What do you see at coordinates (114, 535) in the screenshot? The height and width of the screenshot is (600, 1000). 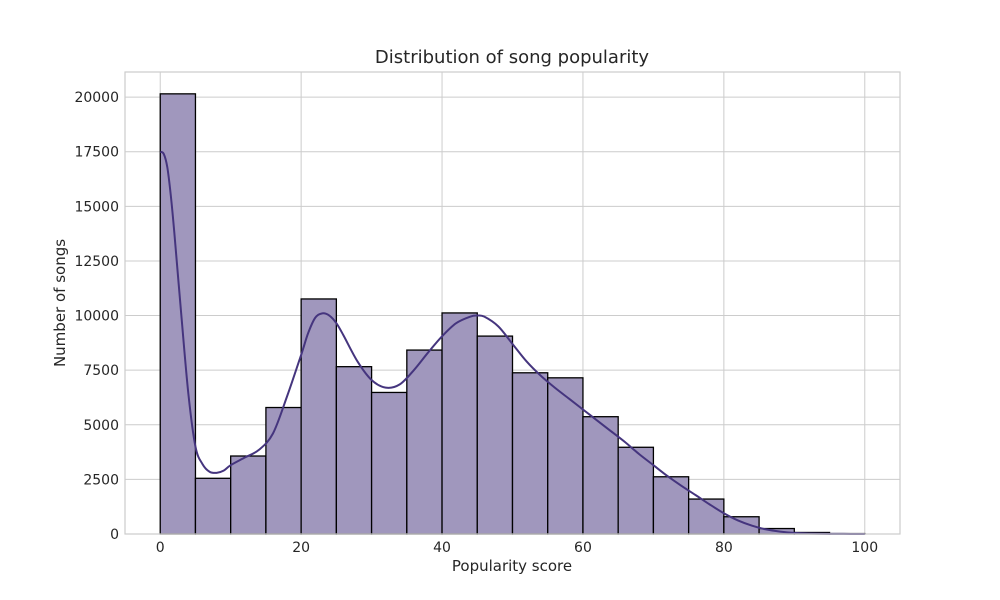 I see `y-tick-label: 0` at bounding box center [114, 535].